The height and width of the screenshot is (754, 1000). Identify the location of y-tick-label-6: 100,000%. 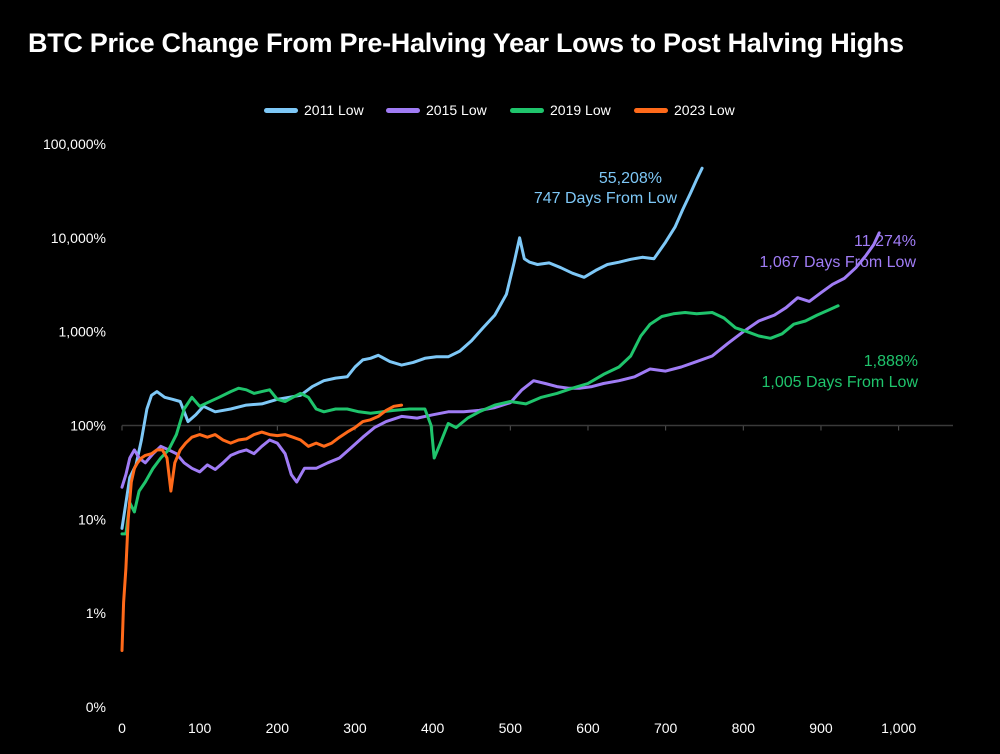
(74, 144).